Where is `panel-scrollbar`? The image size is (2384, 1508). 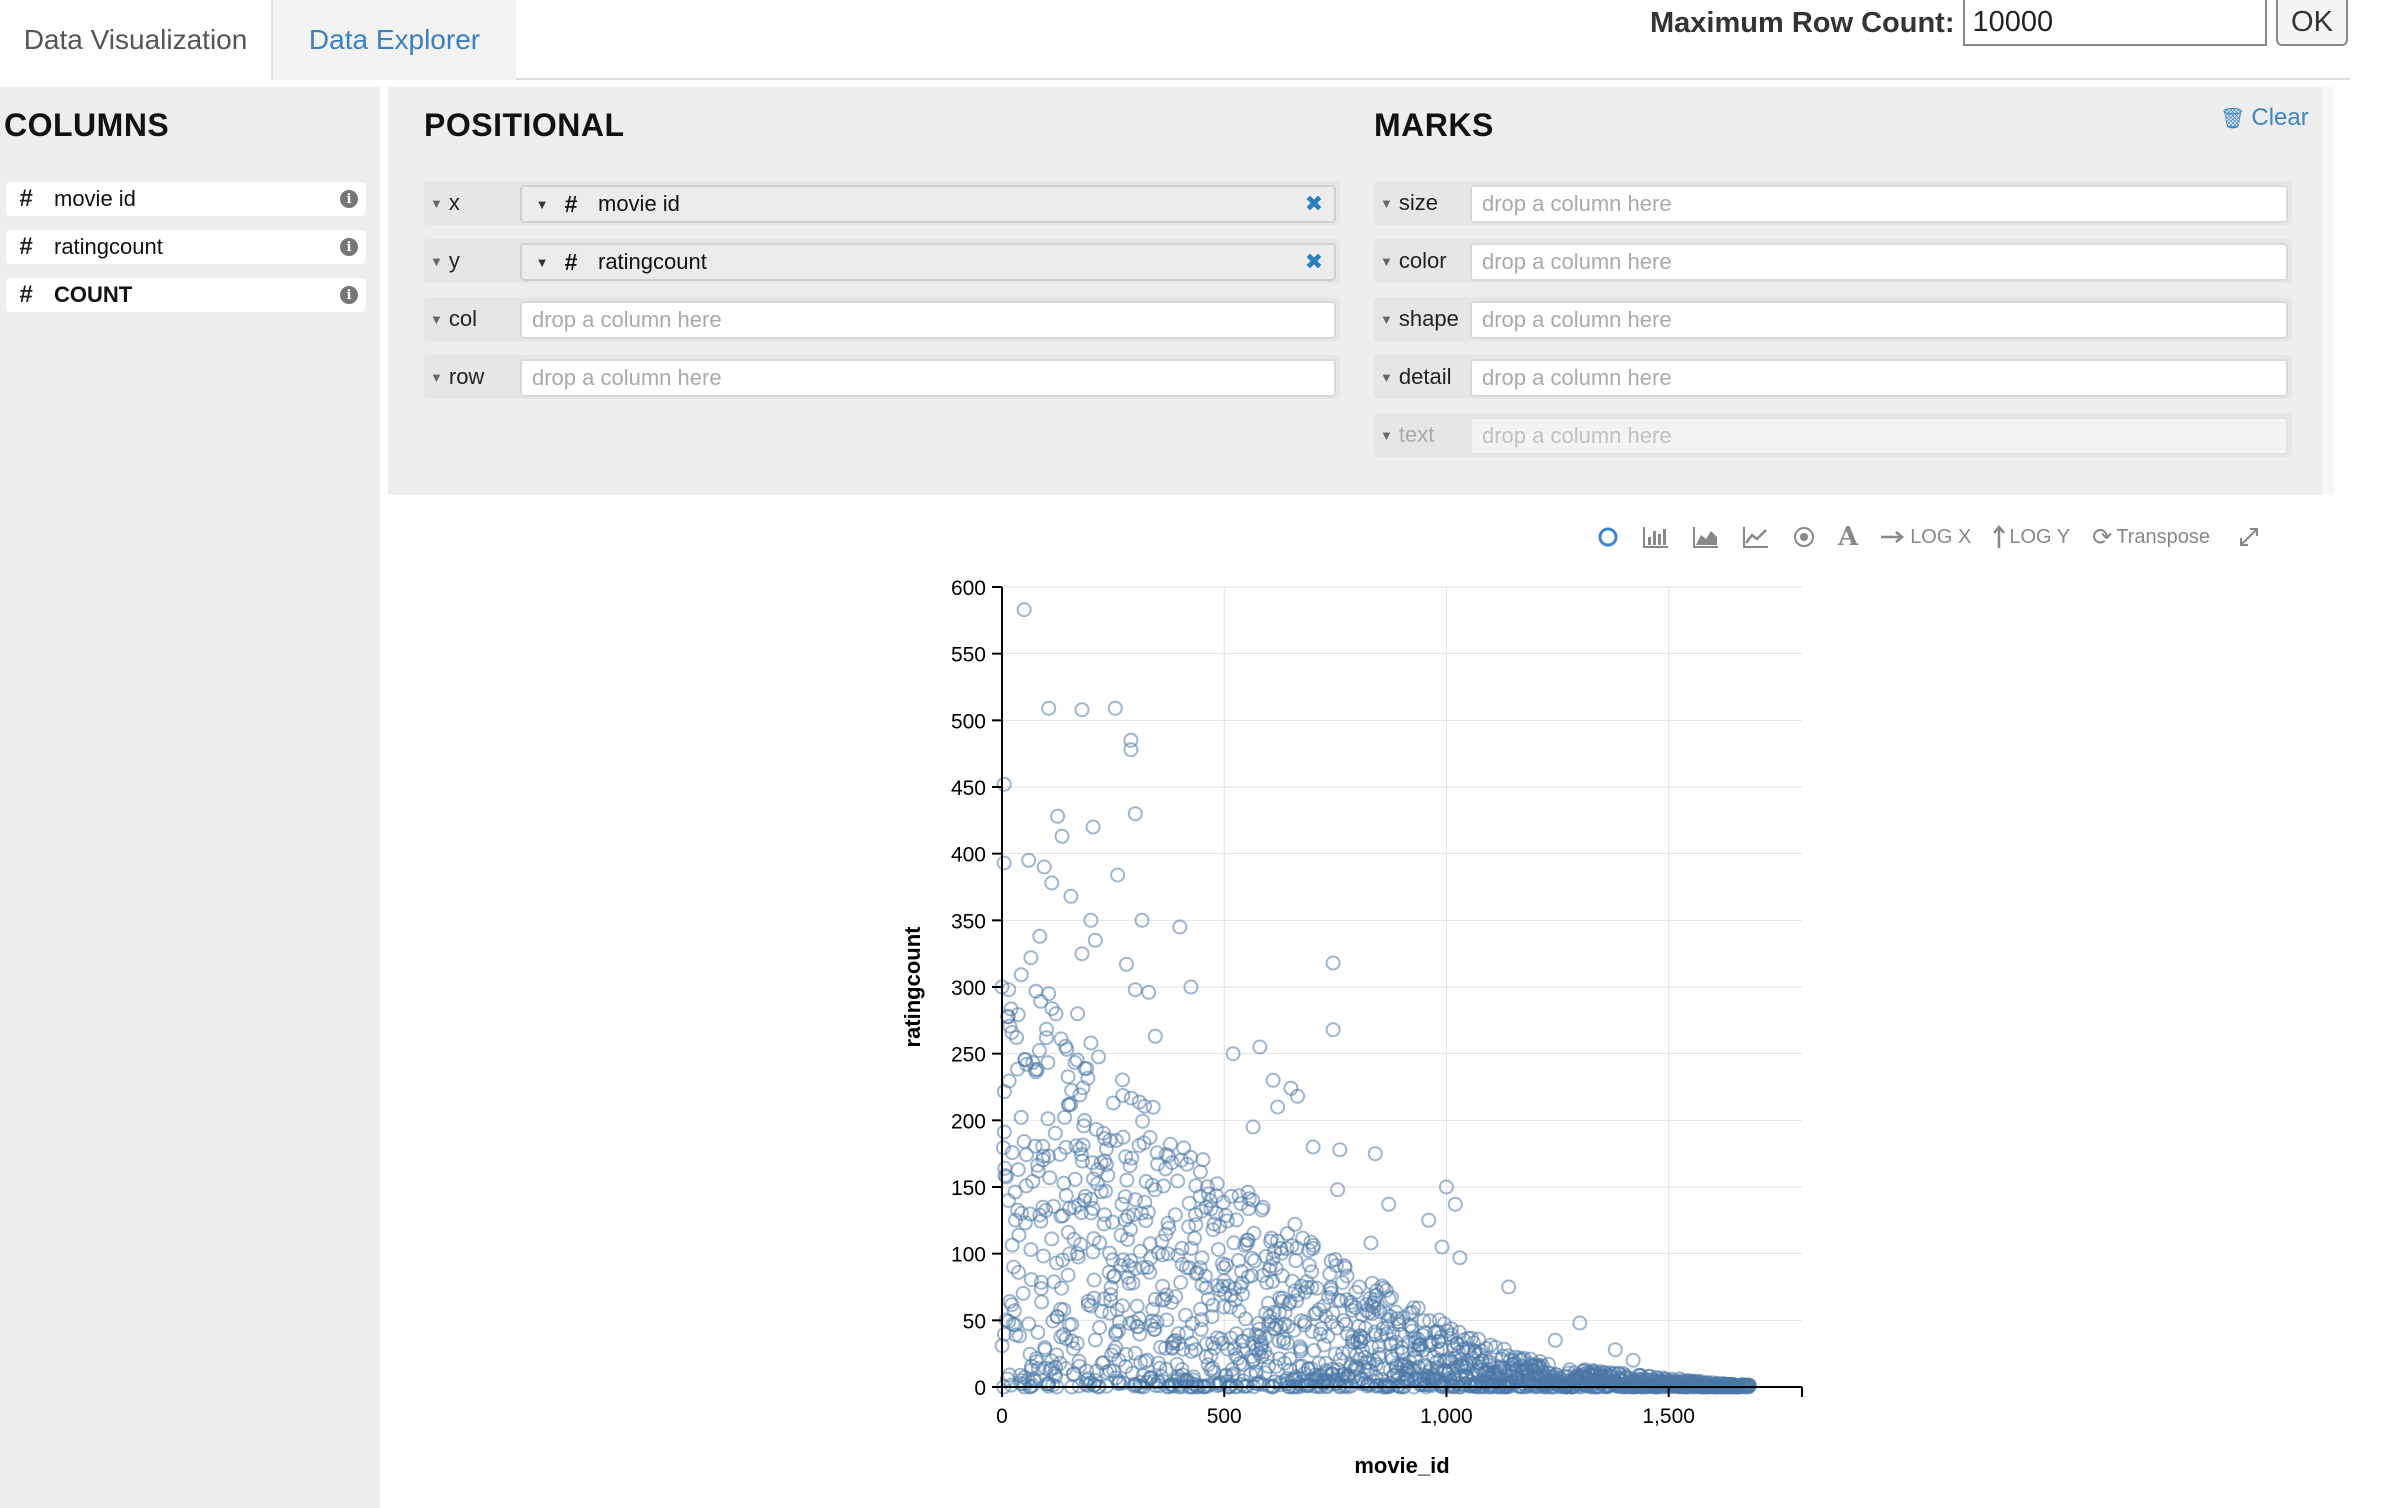 panel-scrollbar is located at coordinates (2328, 291).